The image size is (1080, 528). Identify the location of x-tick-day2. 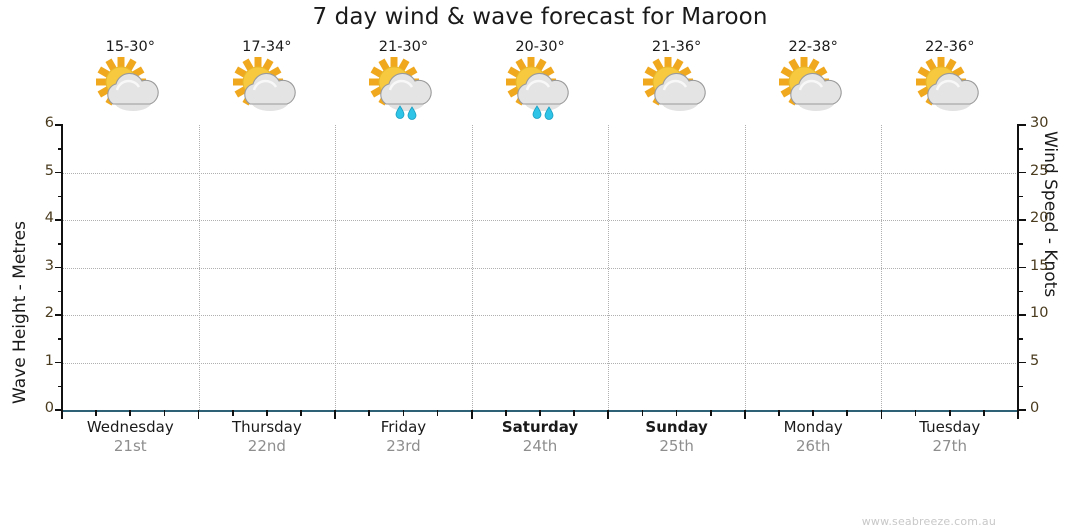
(335, 414).